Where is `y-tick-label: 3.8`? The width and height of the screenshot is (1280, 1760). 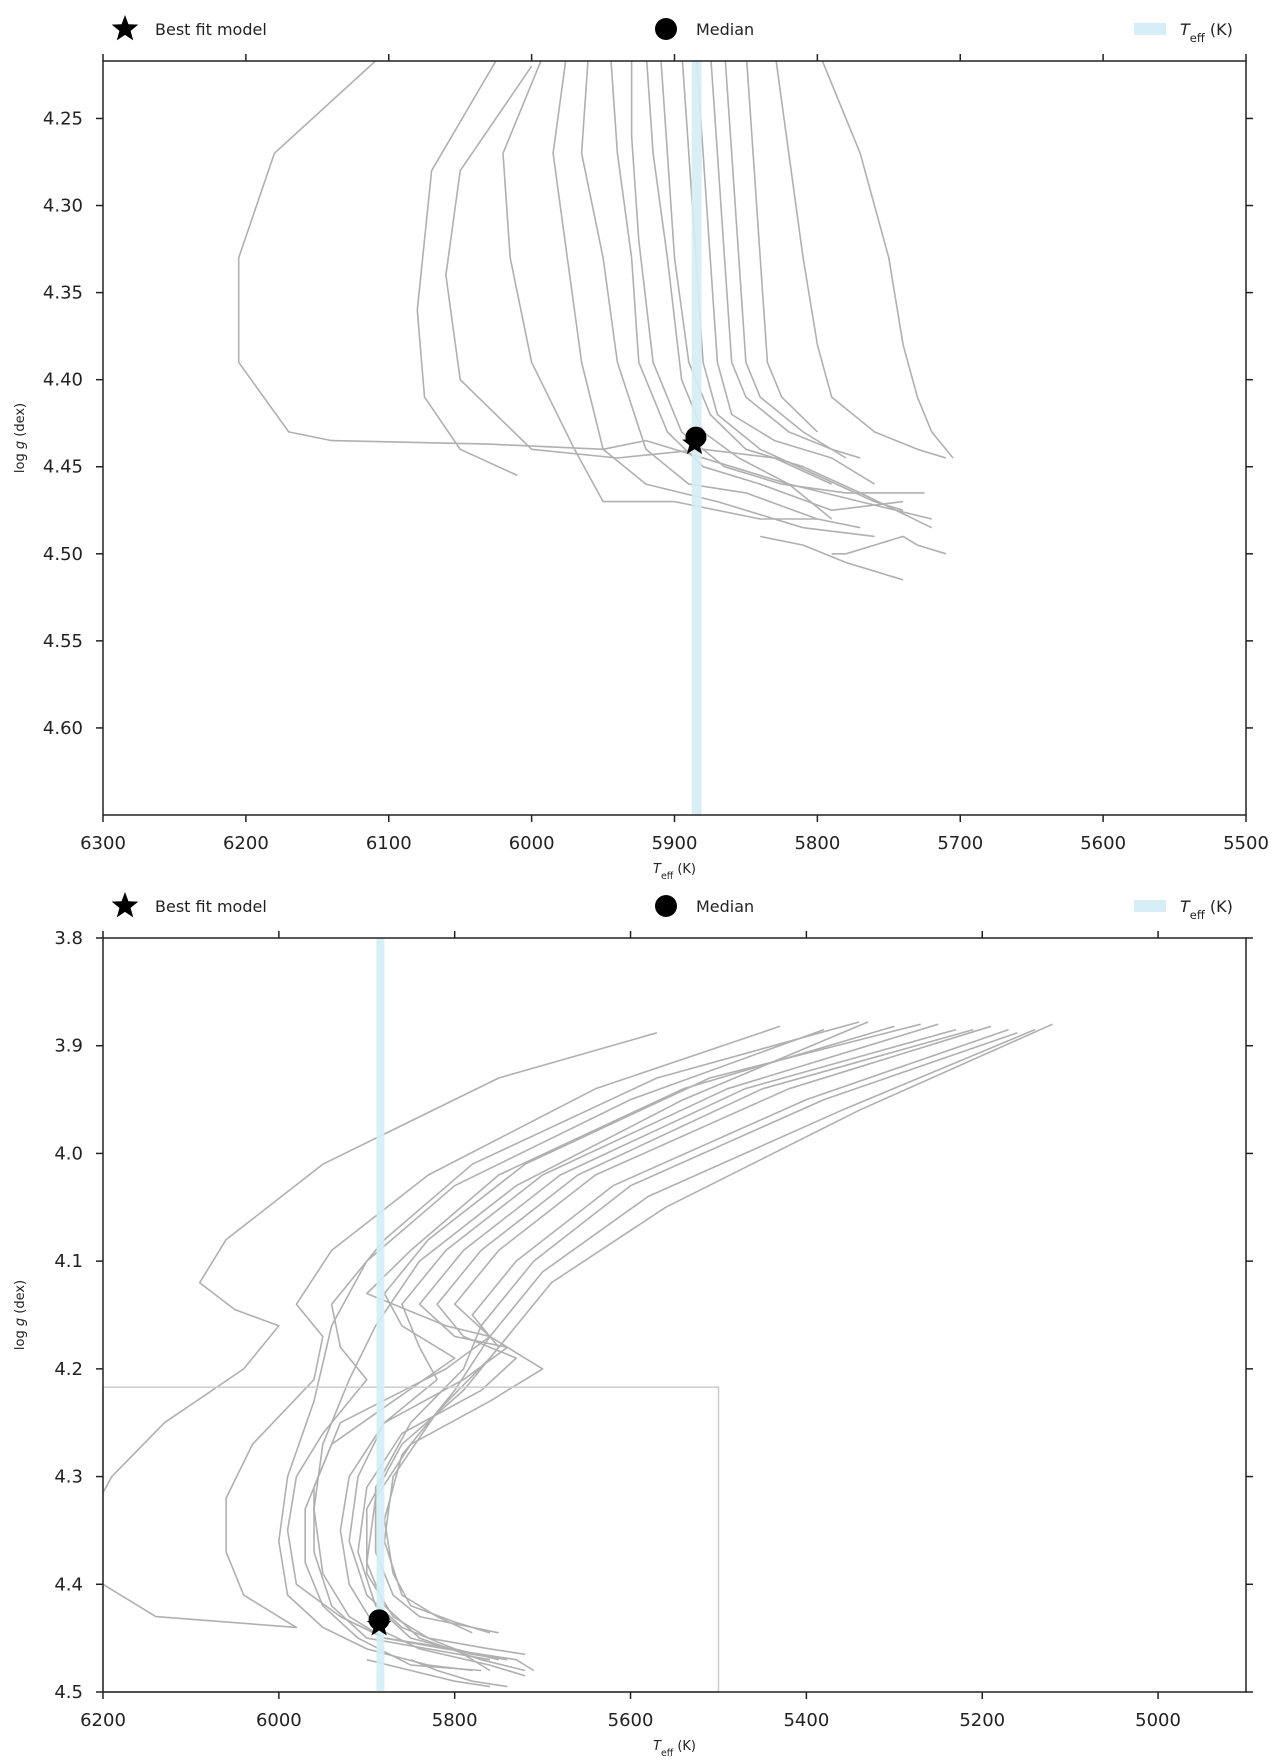 y-tick-label: 3.8 is located at coordinates (68, 938).